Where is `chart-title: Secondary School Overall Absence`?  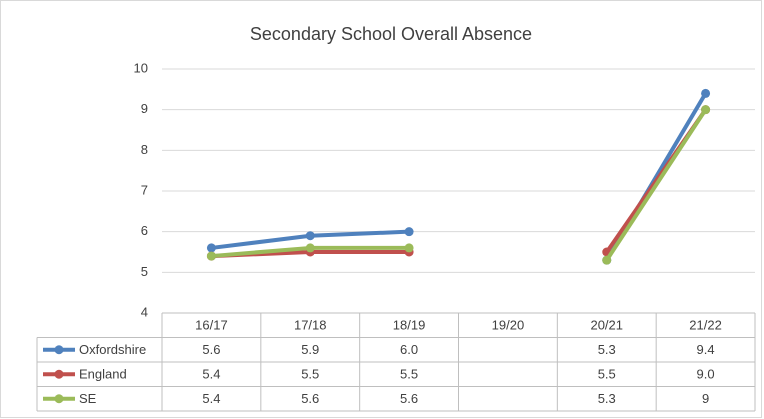
chart-title: Secondary School Overall Absence is located at coordinates (391, 34).